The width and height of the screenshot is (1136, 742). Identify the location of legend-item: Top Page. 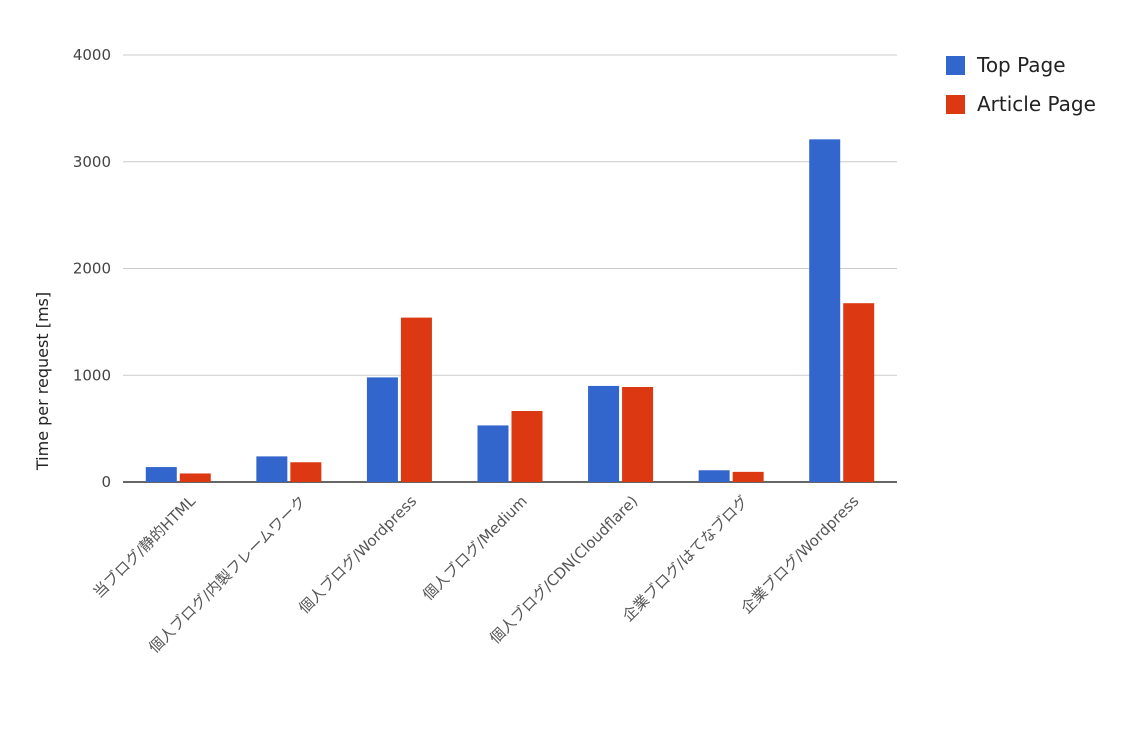
(1006, 65).